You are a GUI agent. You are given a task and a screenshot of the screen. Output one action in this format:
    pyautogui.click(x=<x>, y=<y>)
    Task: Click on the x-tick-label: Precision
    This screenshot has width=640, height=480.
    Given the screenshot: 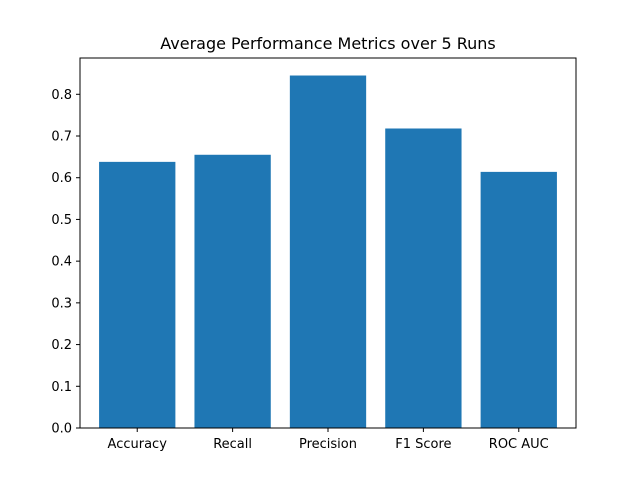 What is the action you would take?
    pyautogui.click(x=328, y=444)
    